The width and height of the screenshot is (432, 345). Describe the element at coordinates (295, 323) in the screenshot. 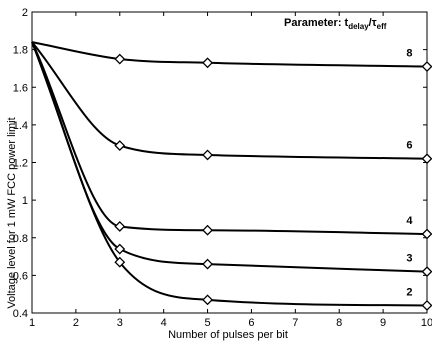

I see `x-tick-label: 7` at that location.